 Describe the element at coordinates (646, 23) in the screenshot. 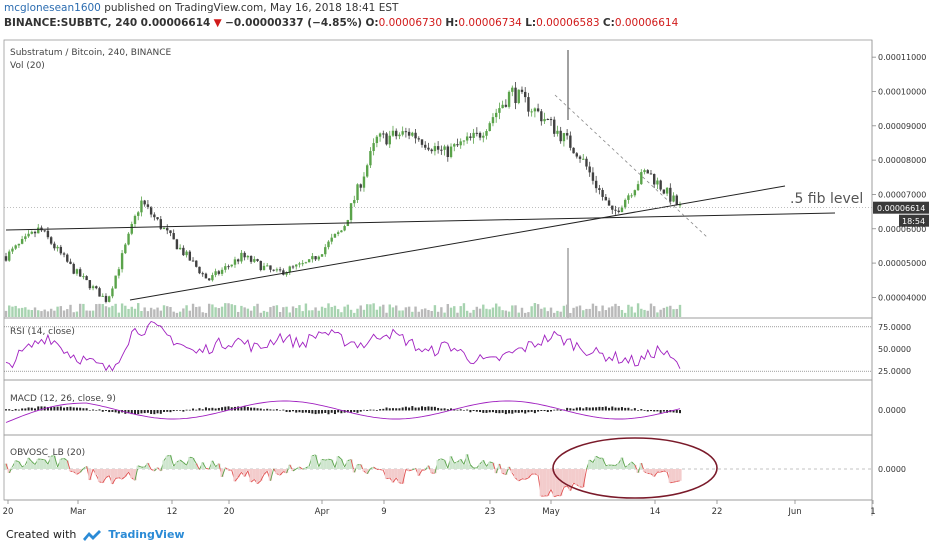

I see `close-value: 0.00006614` at that location.